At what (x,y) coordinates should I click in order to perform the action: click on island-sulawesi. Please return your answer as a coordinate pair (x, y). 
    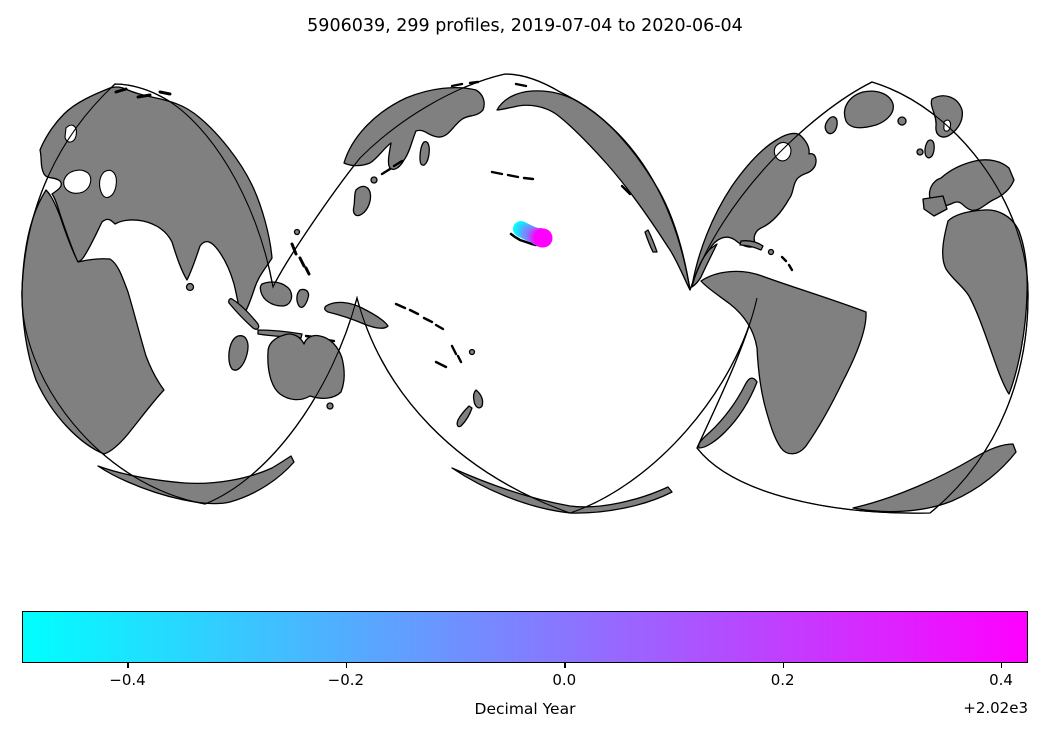
    Looking at the image, I should click on (303, 298).